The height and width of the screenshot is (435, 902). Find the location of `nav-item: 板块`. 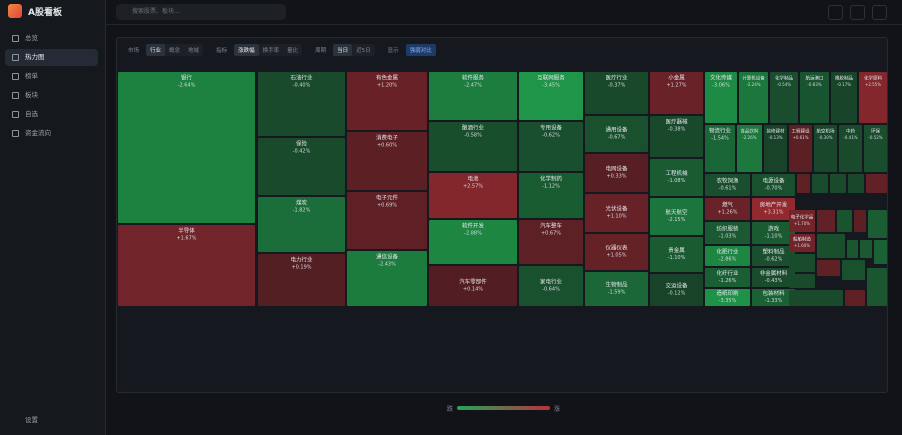

nav-item: 板块 is located at coordinates (51, 95).